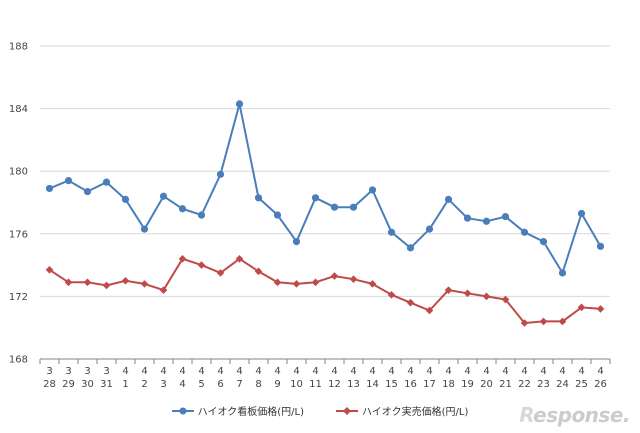  I want to click on x-tick-label-day: 19, so click(467, 384).